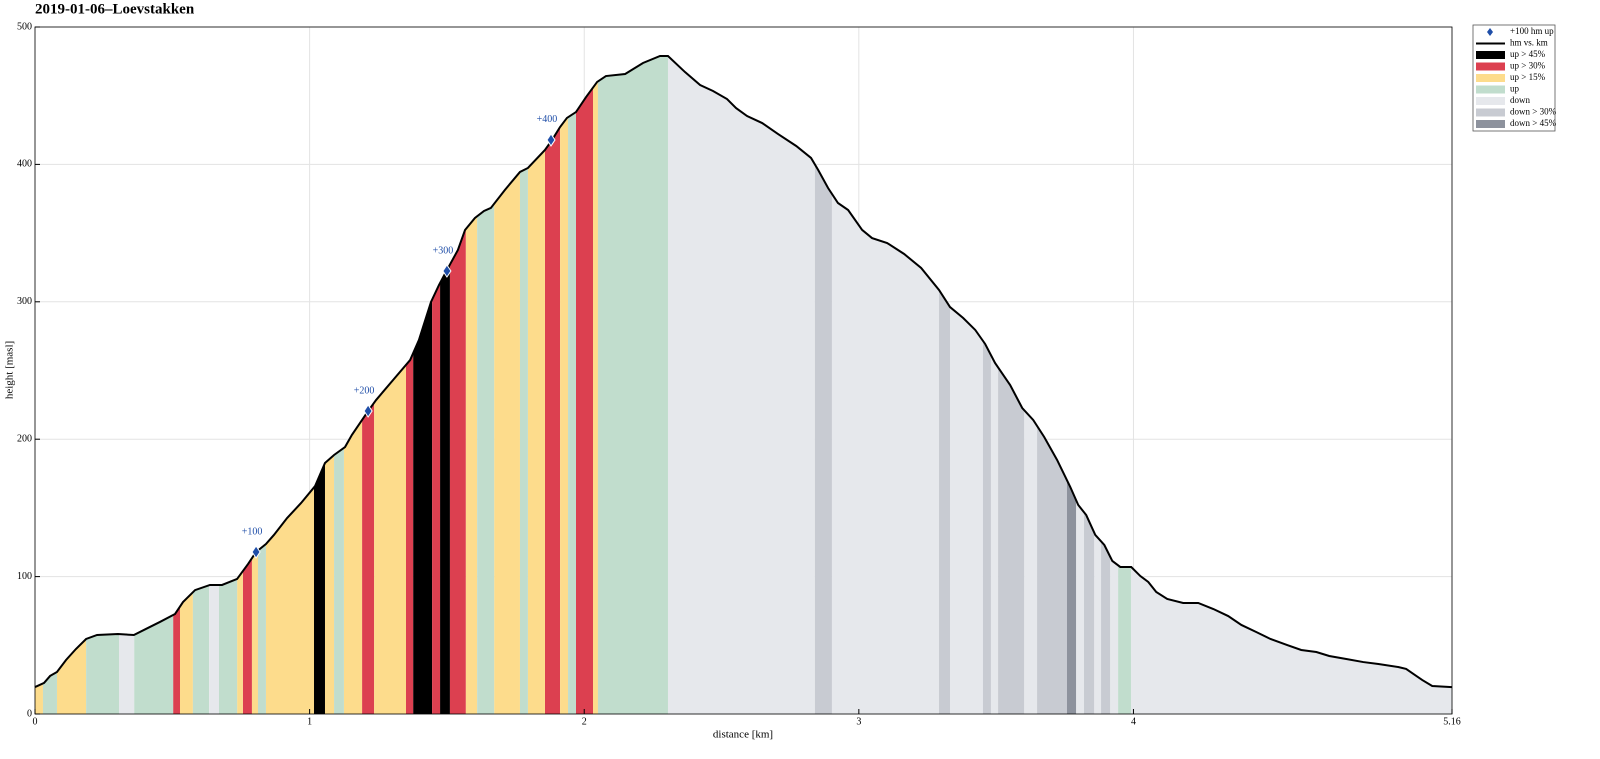 The height and width of the screenshot is (759, 1600). What do you see at coordinates (547, 119) in the screenshot?
I see `marker-label: +400` at bounding box center [547, 119].